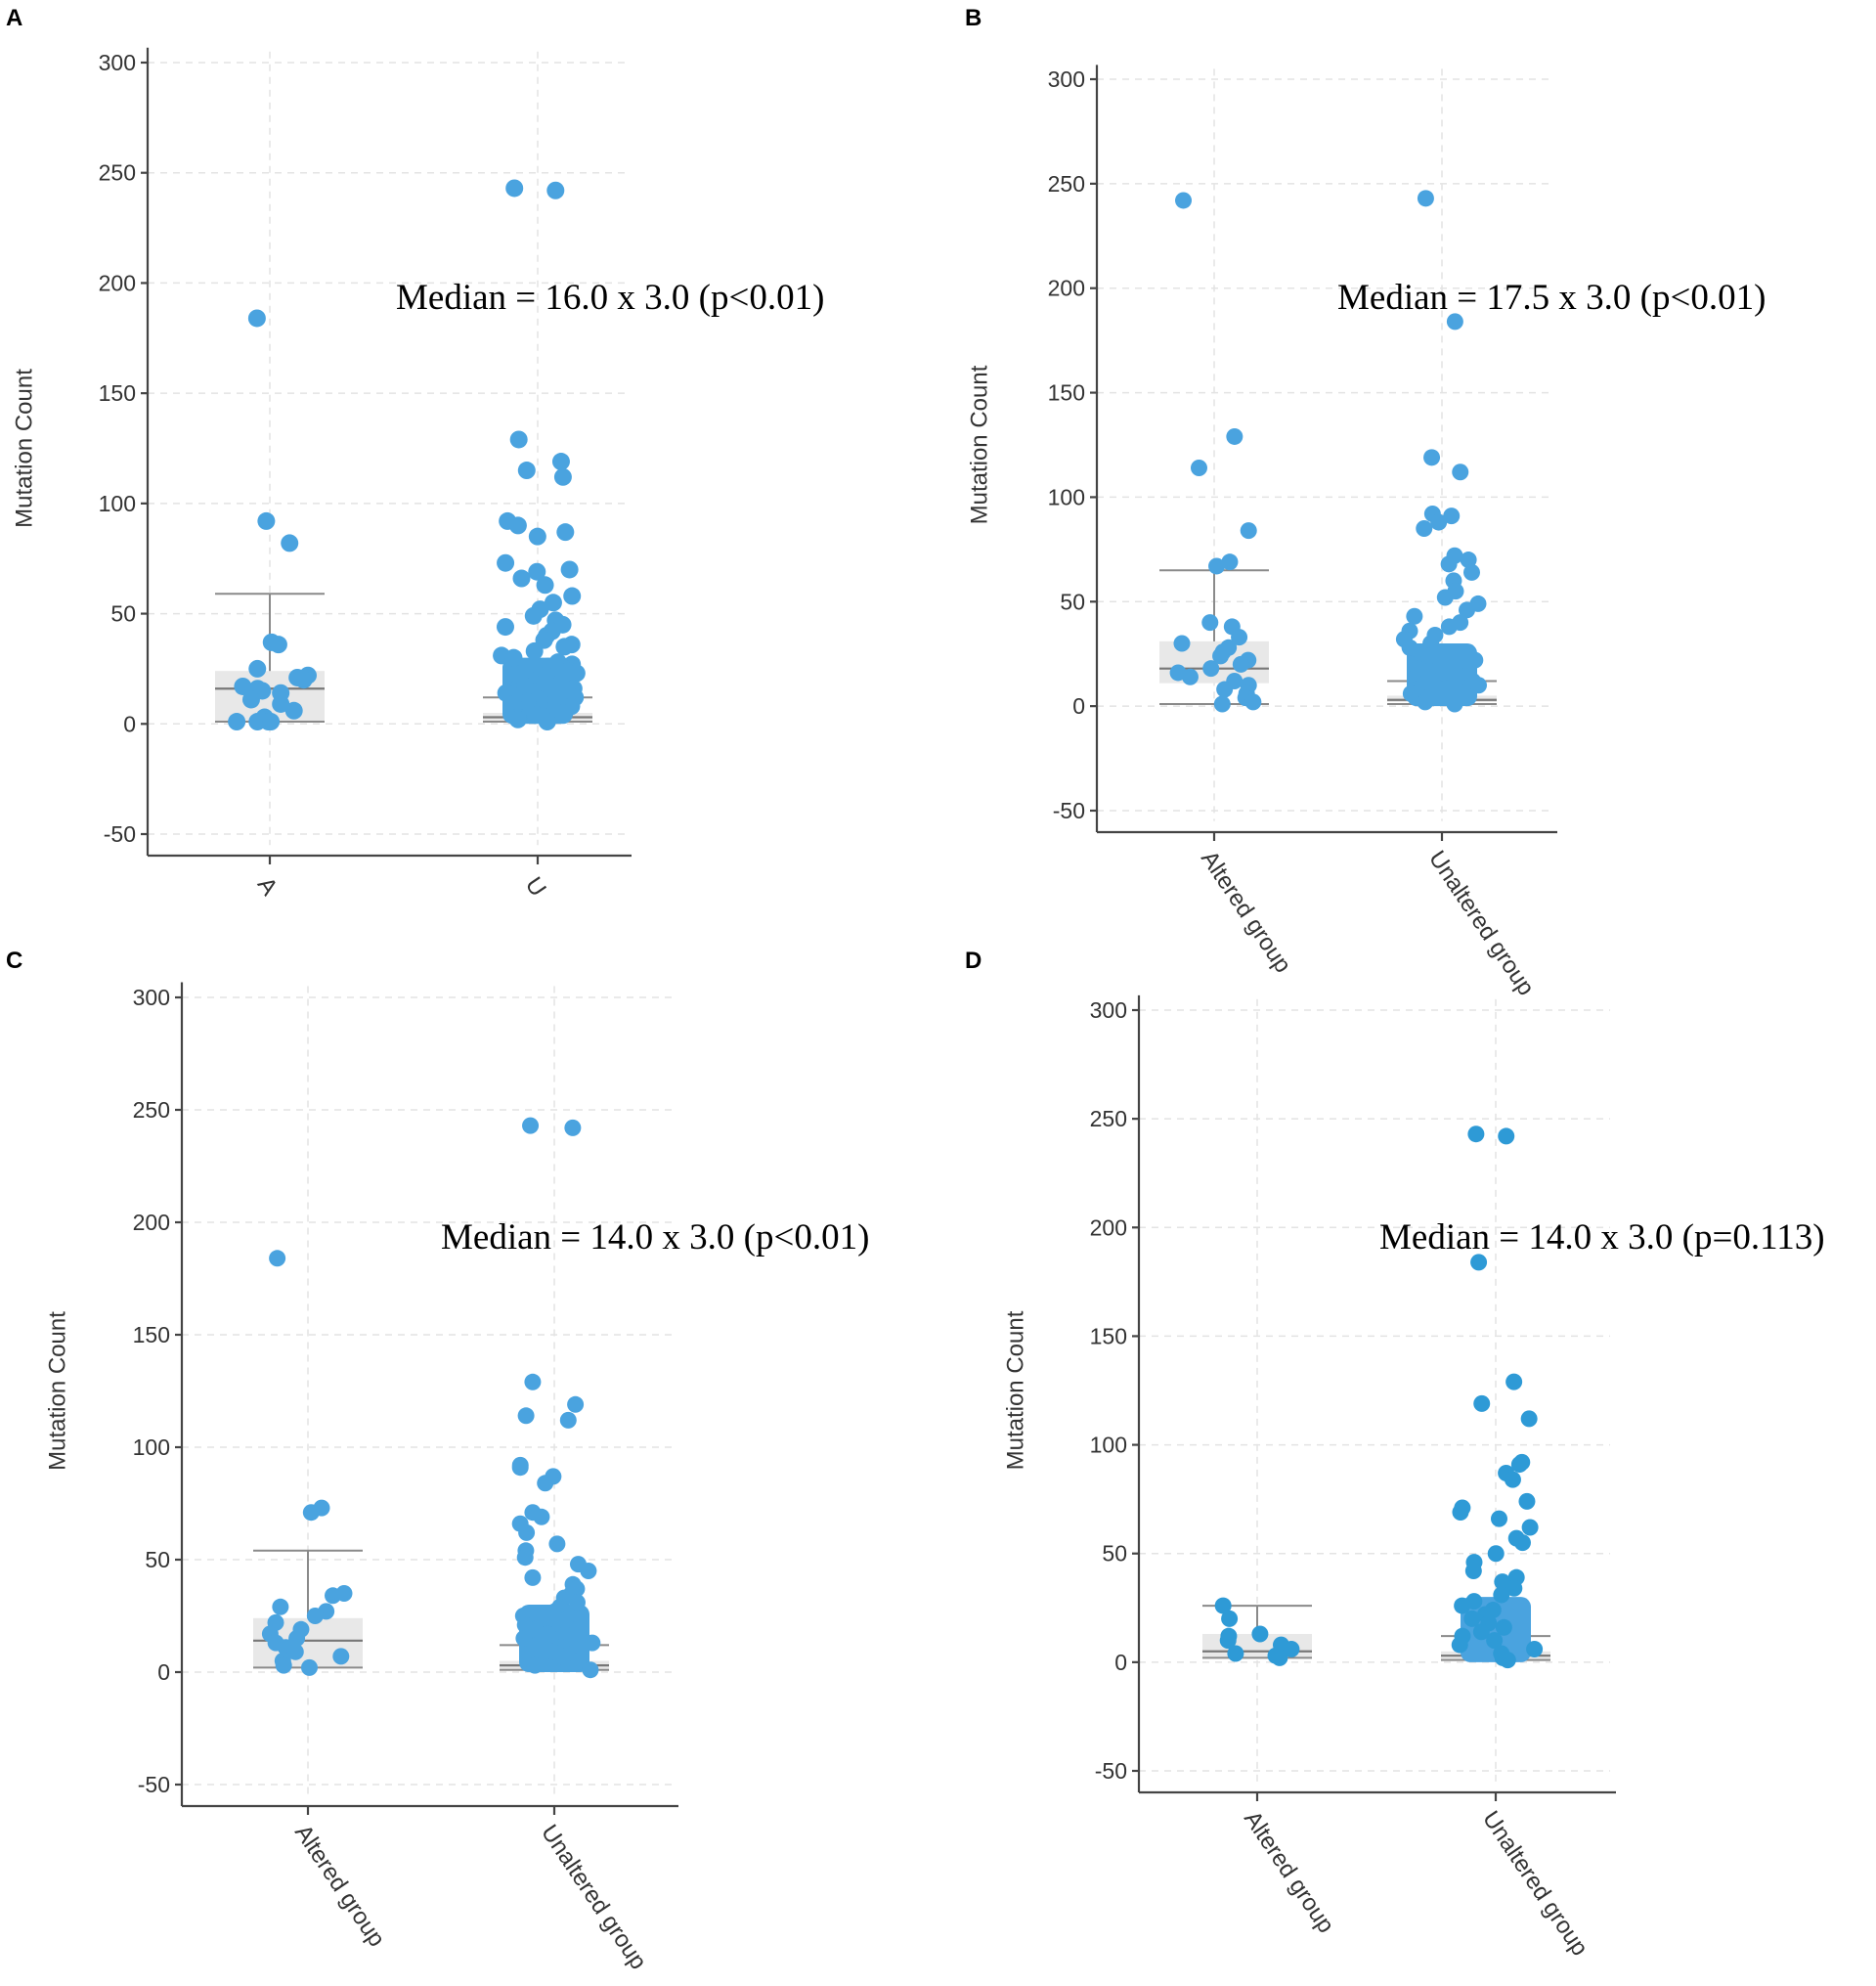 This screenshot has height=1986, width=1876. I want to click on panel-label: B, so click(973, 18).